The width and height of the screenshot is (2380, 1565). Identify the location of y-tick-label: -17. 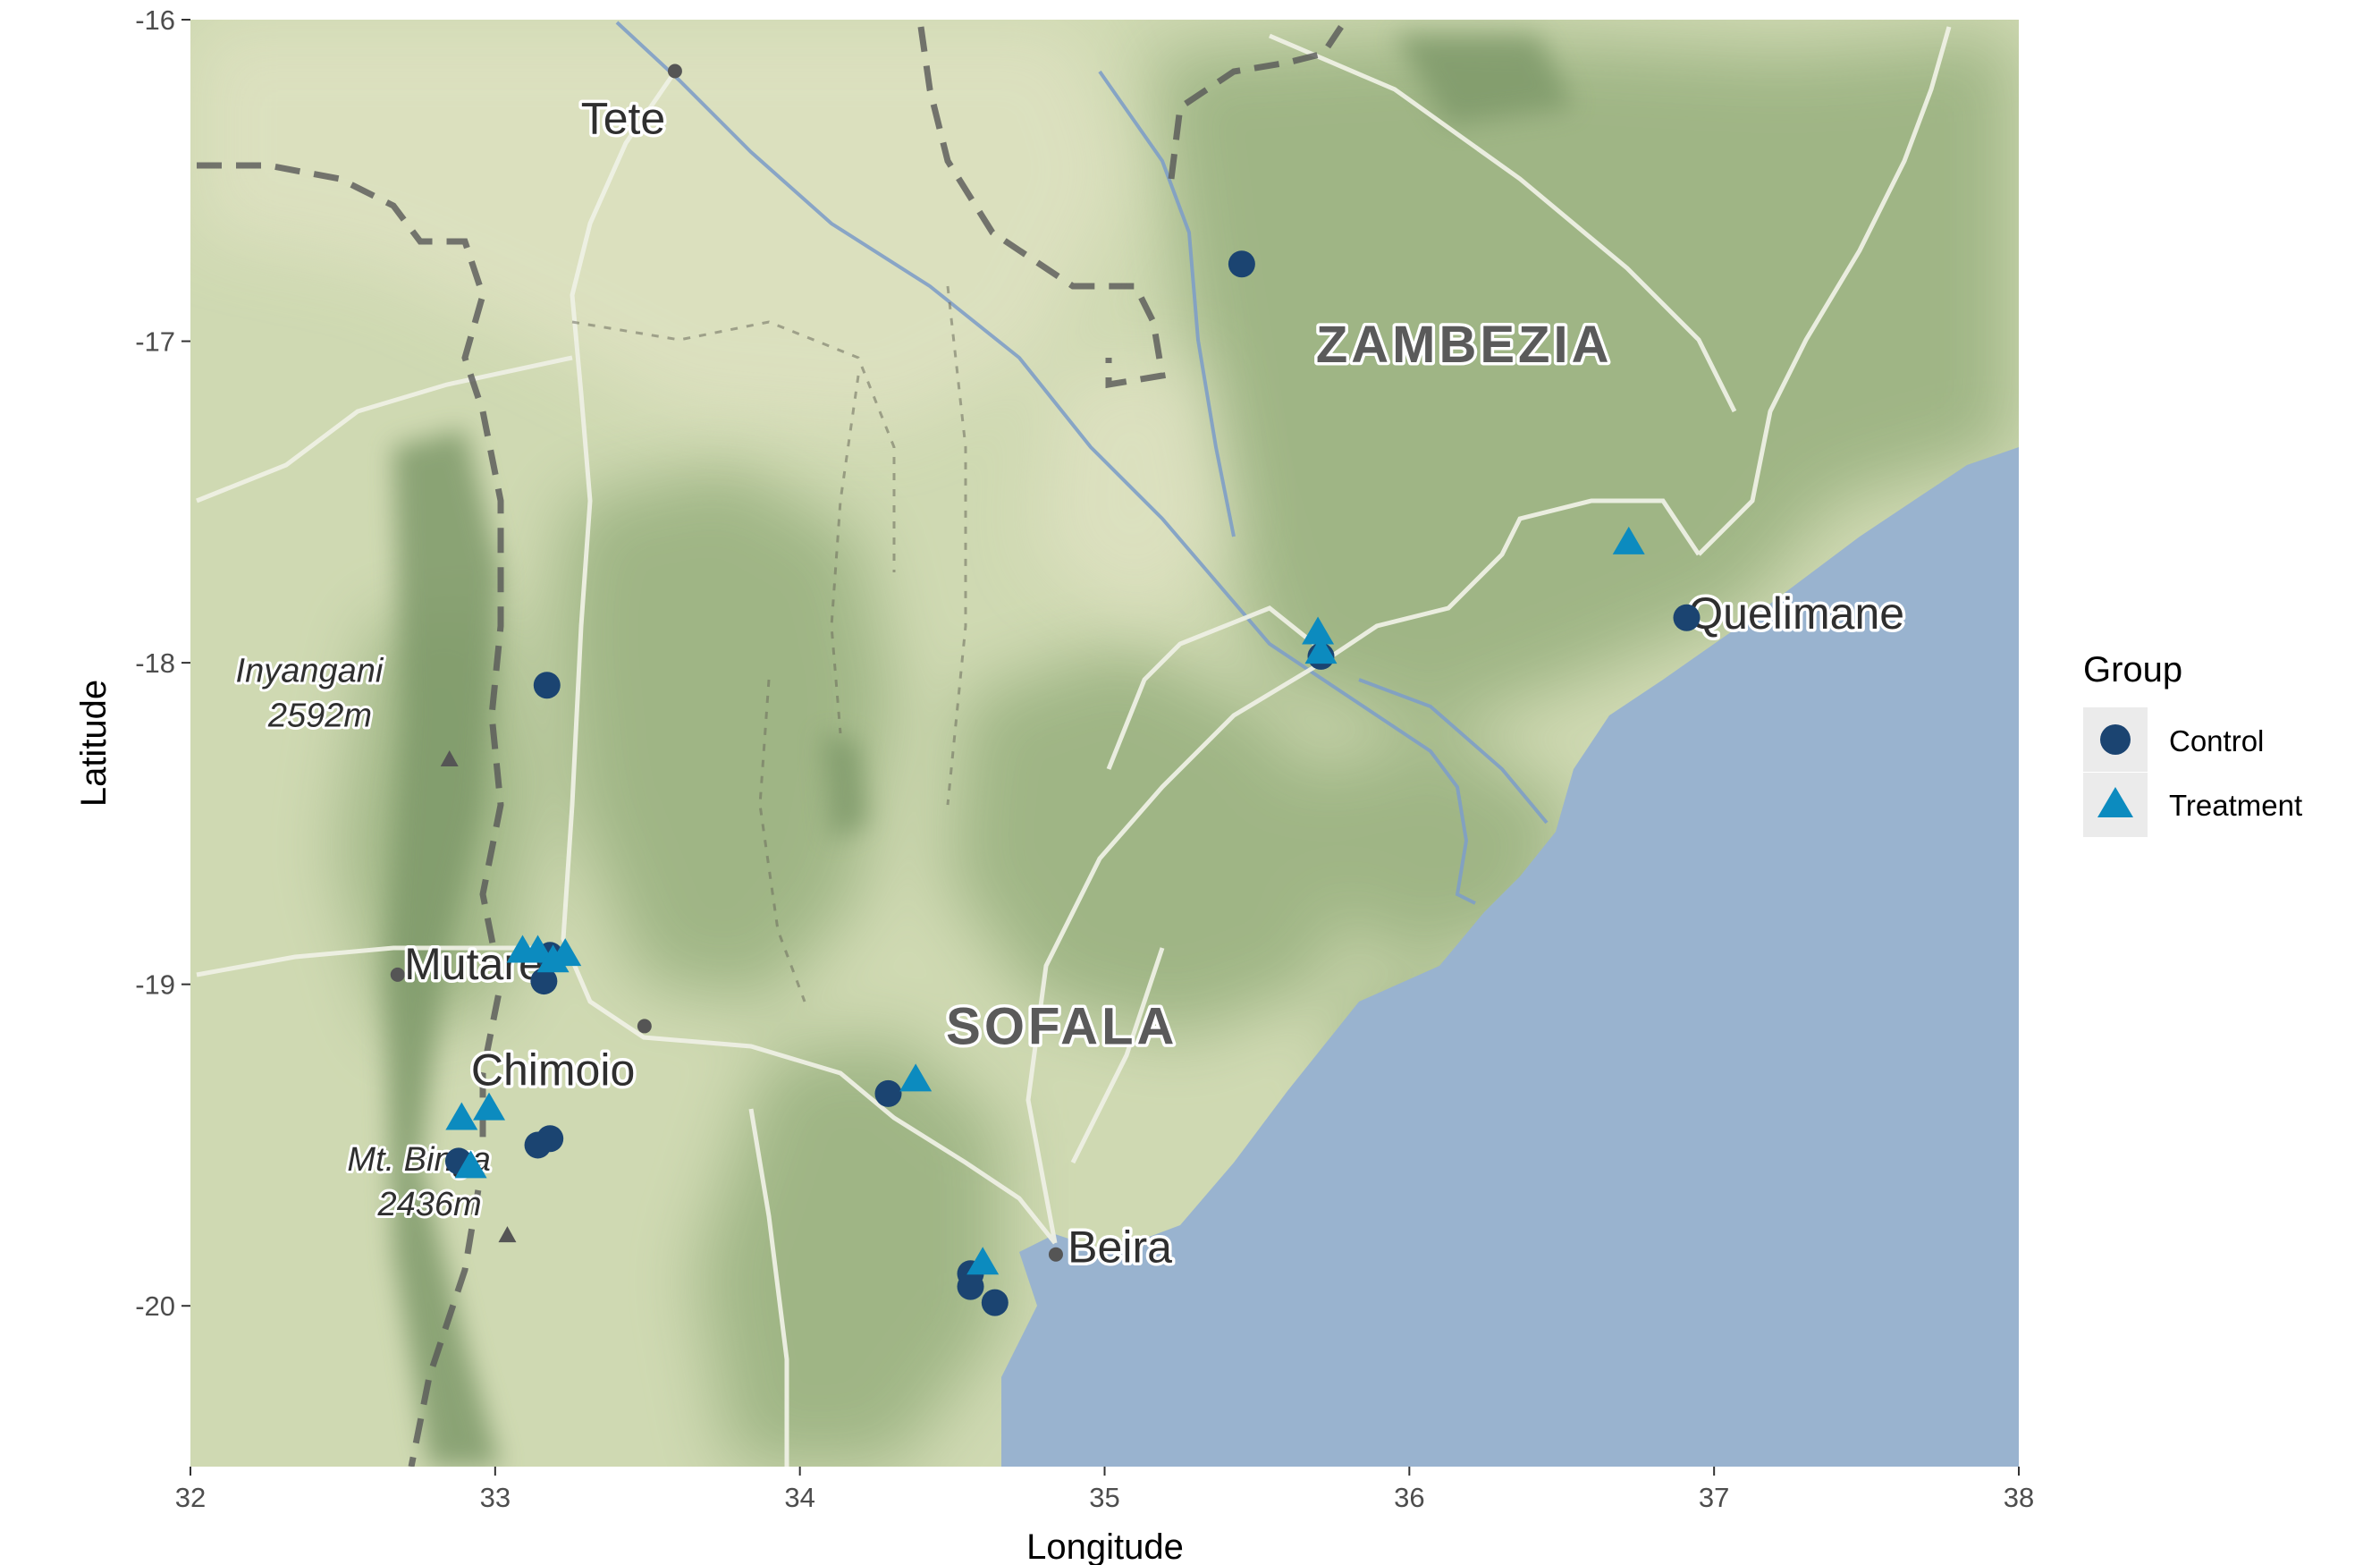
(155, 342).